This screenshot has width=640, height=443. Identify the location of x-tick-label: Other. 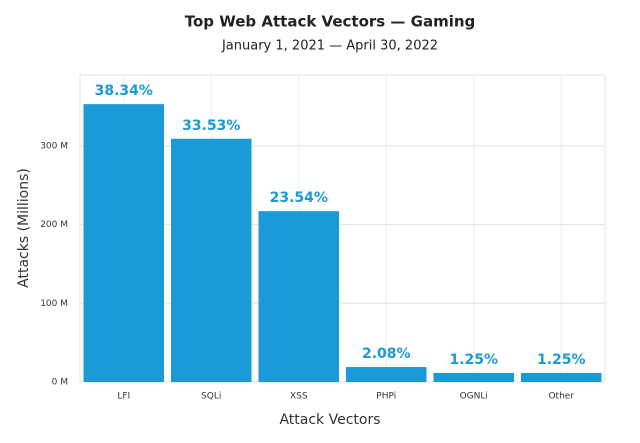
(561, 397).